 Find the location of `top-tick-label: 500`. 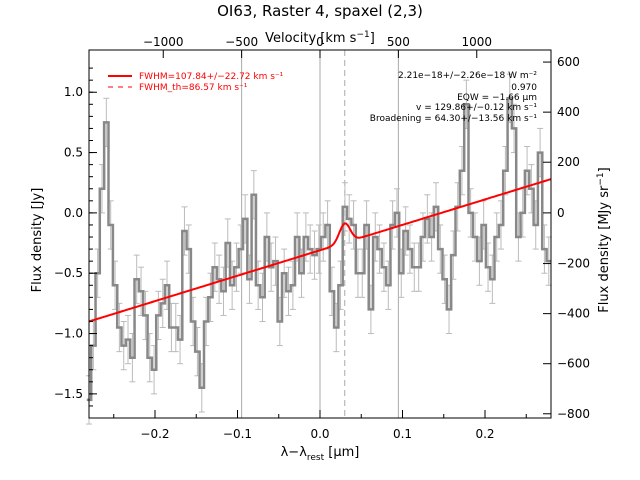

top-tick-label: 500 is located at coordinates (398, 42).